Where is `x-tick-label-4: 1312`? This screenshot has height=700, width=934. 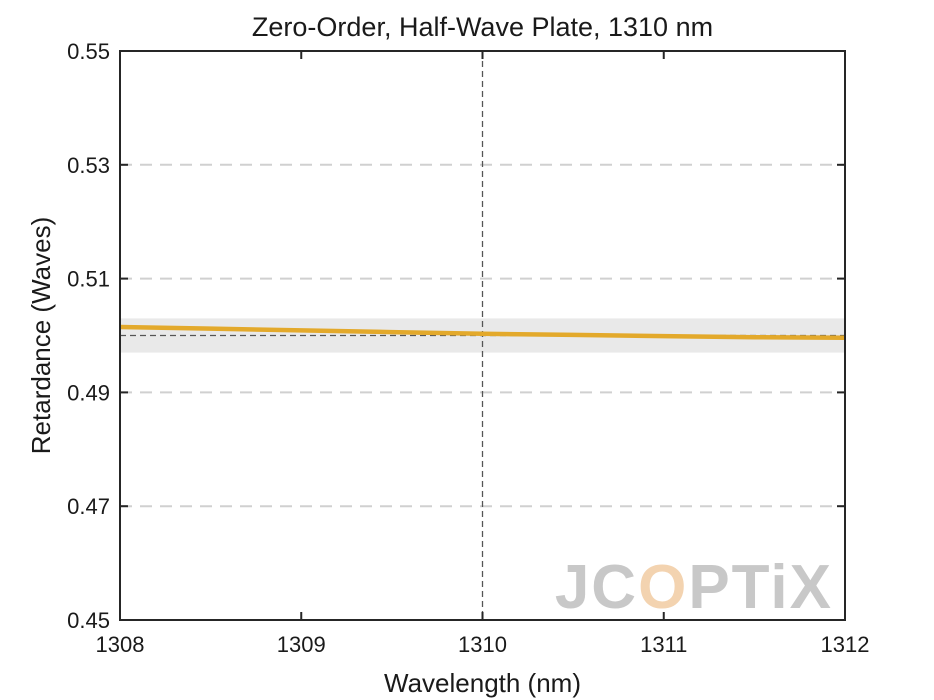
x-tick-label-4: 1312 is located at coordinates (845, 644).